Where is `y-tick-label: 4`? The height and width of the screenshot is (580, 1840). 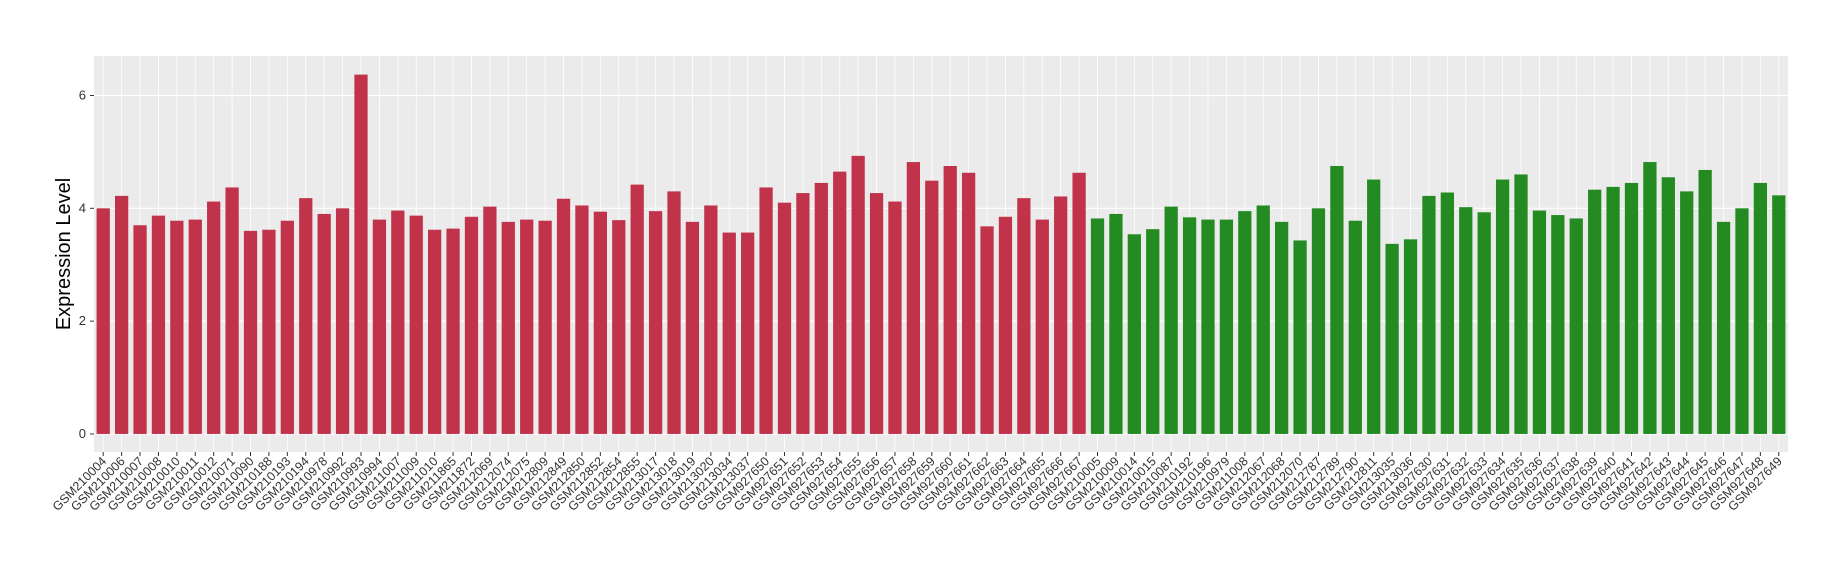 y-tick-label: 4 is located at coordinates (82, 207).